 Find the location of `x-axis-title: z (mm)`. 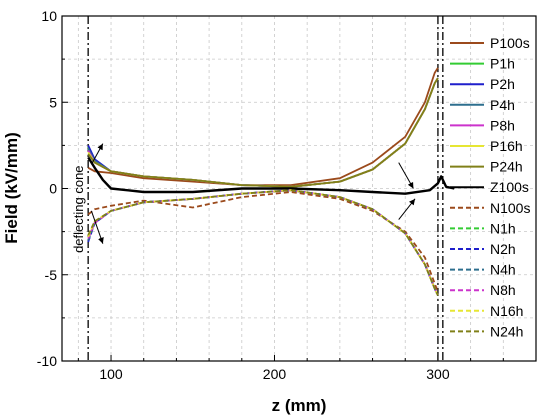

x-axis-title: z (mm) is located at coordinates (299, 405).